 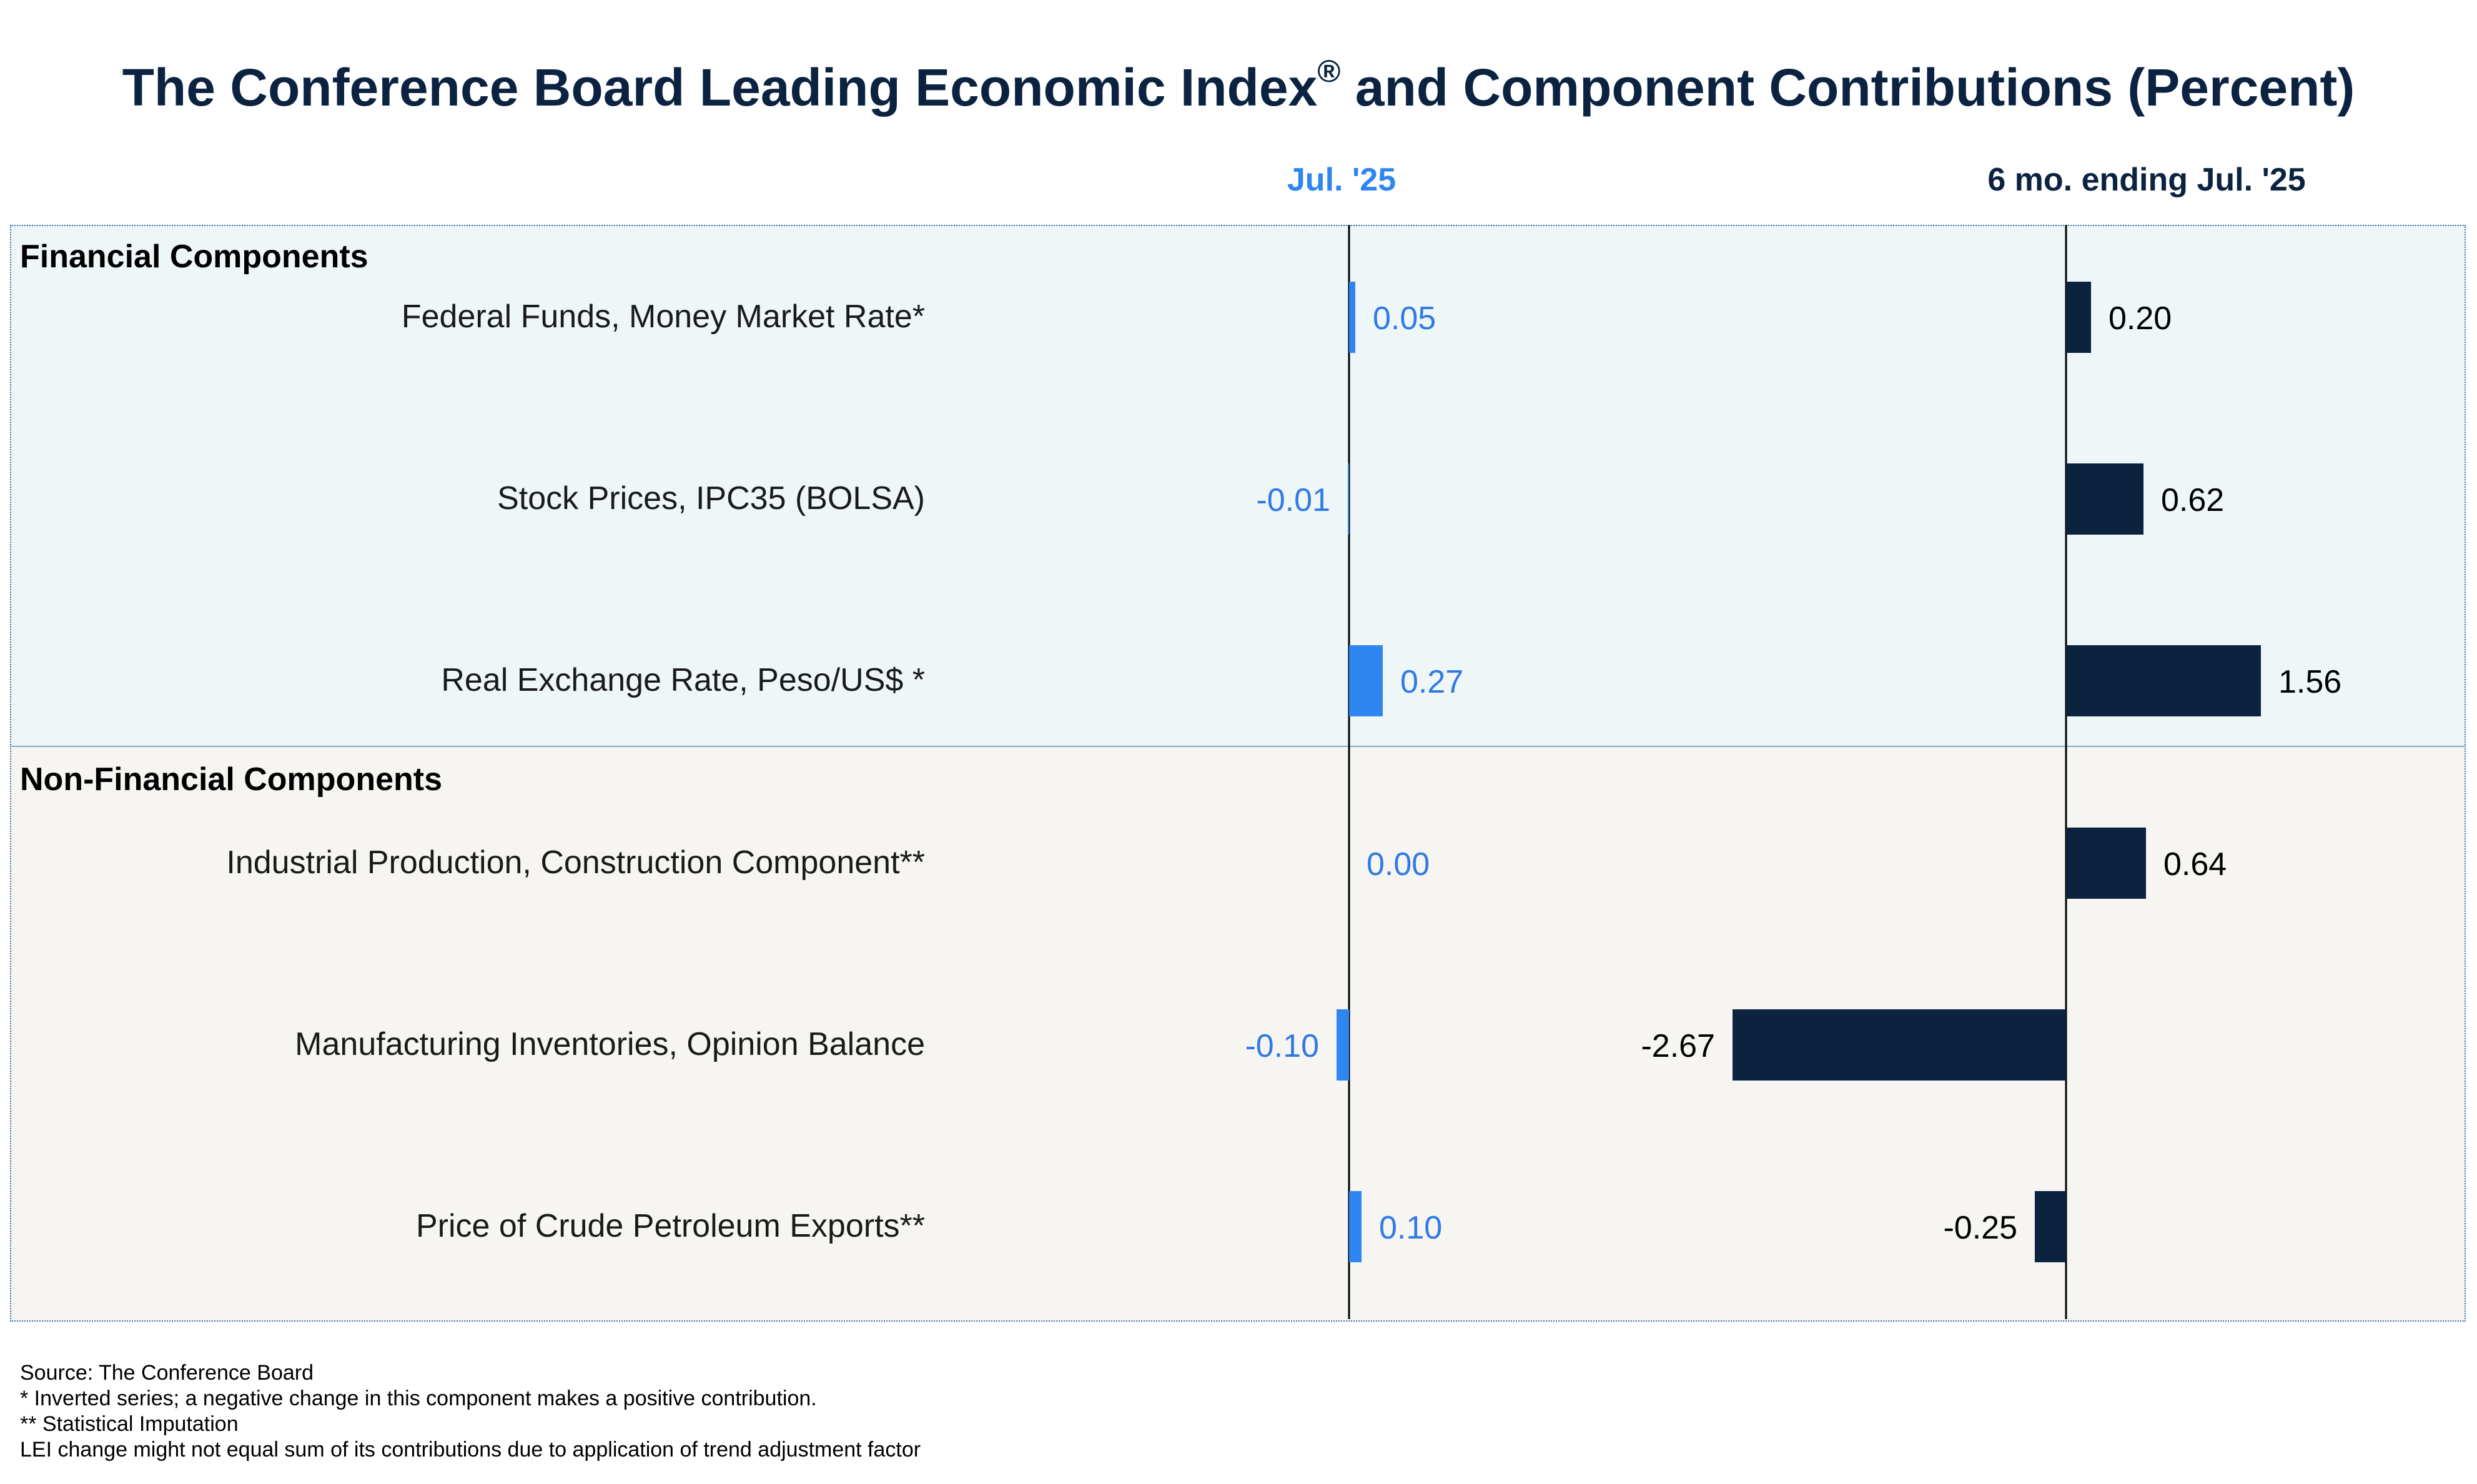 What do you see at coordinates (231, 779) in the screenshot?
I see `group-label-non-financial: Non-Financial Components` at bounding box center [231, 779].